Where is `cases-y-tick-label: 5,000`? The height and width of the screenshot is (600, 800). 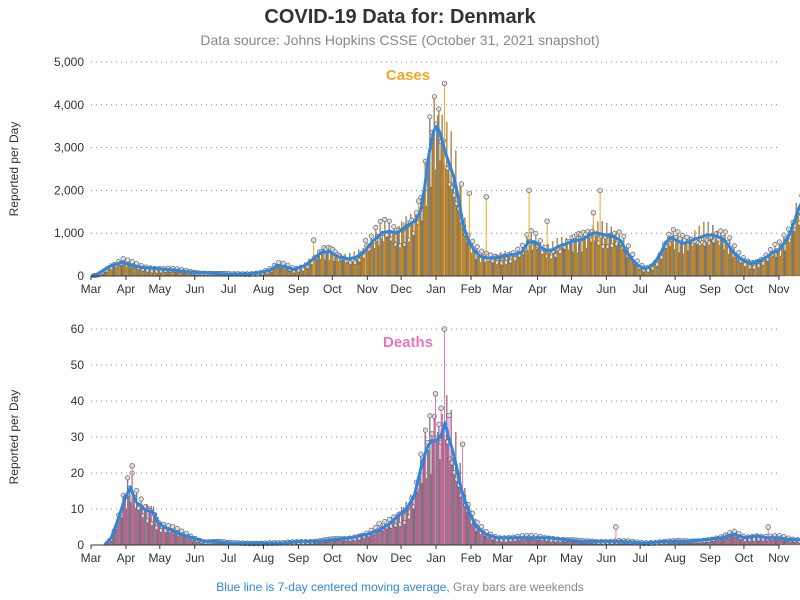
cases-y-tick-label: 5,000 is located at coordinates (69, 62).